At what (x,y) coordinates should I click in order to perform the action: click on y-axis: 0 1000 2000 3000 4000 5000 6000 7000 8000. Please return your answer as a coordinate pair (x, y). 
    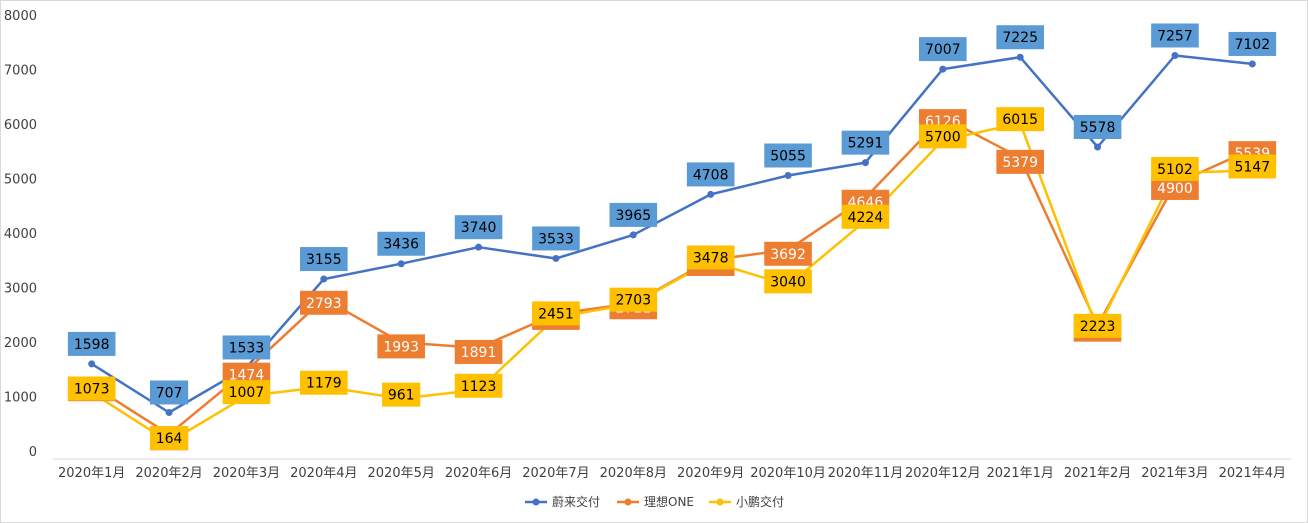
    Looking at the image, I should click on (20, 234).